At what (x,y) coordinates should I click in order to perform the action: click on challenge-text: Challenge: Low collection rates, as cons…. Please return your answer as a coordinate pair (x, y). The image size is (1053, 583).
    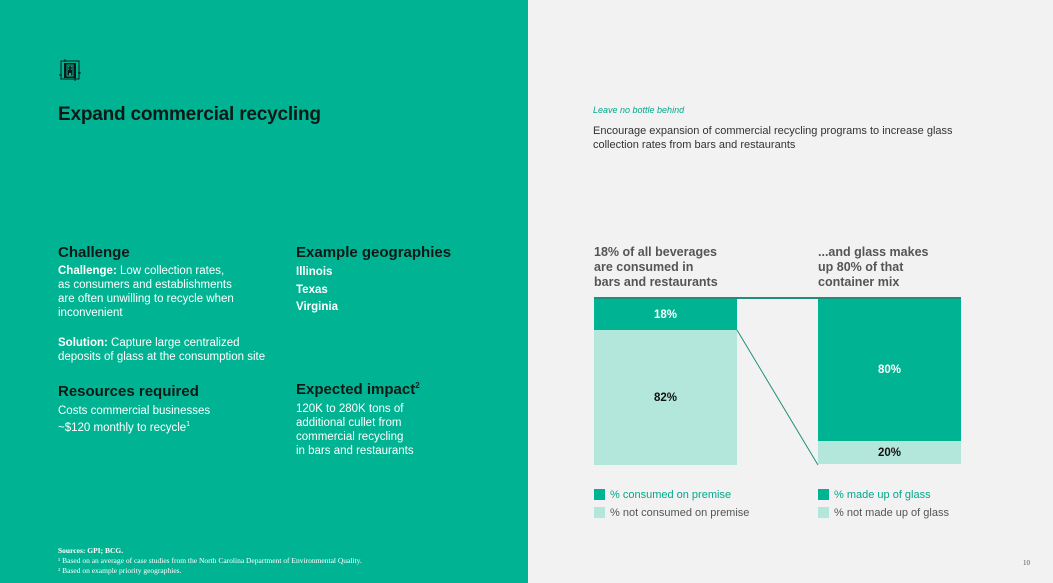
    Looking at the image, I should click on (170, 292).